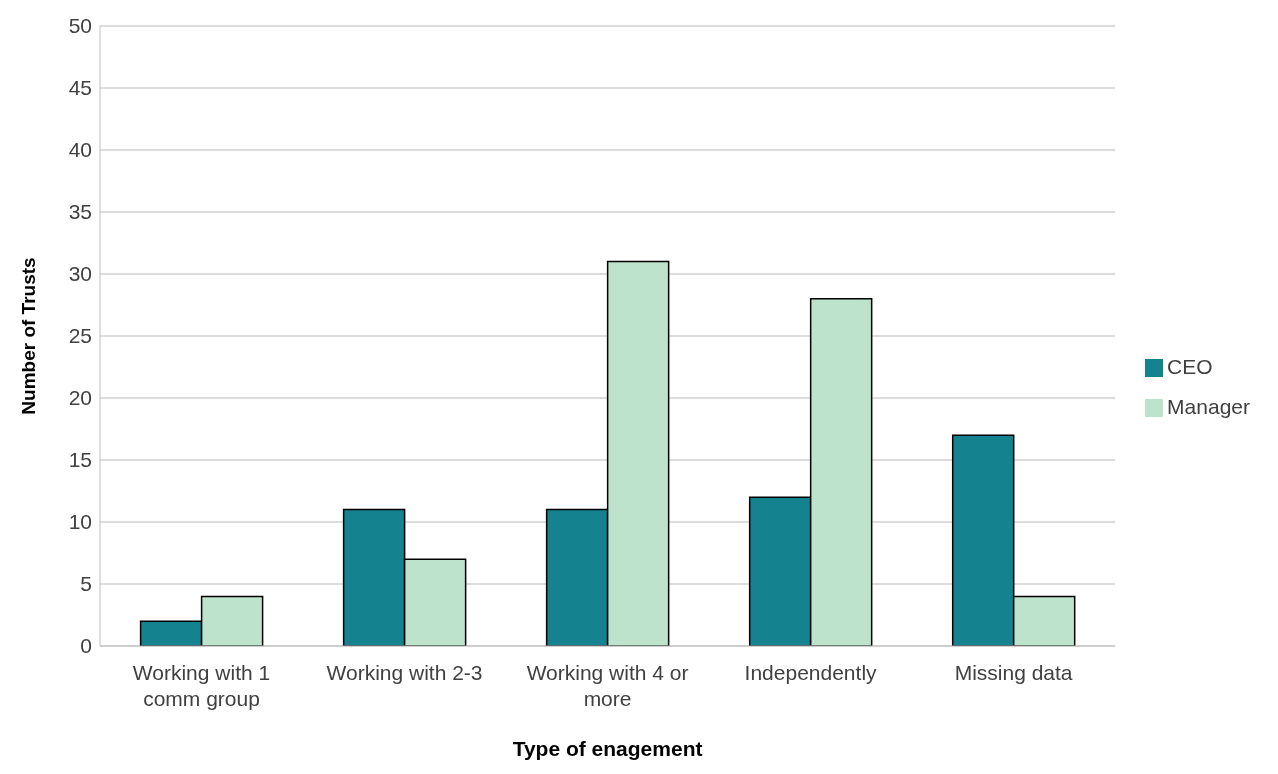  I want to click on x-tick-label: Working with 4 or more, so click(607, 685).